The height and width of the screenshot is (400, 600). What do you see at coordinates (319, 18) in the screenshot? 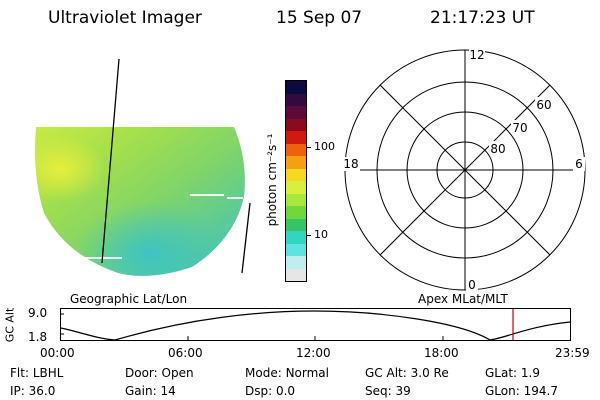
I see `date-label: 15 Sep 07` at bounding box center [319, 18].